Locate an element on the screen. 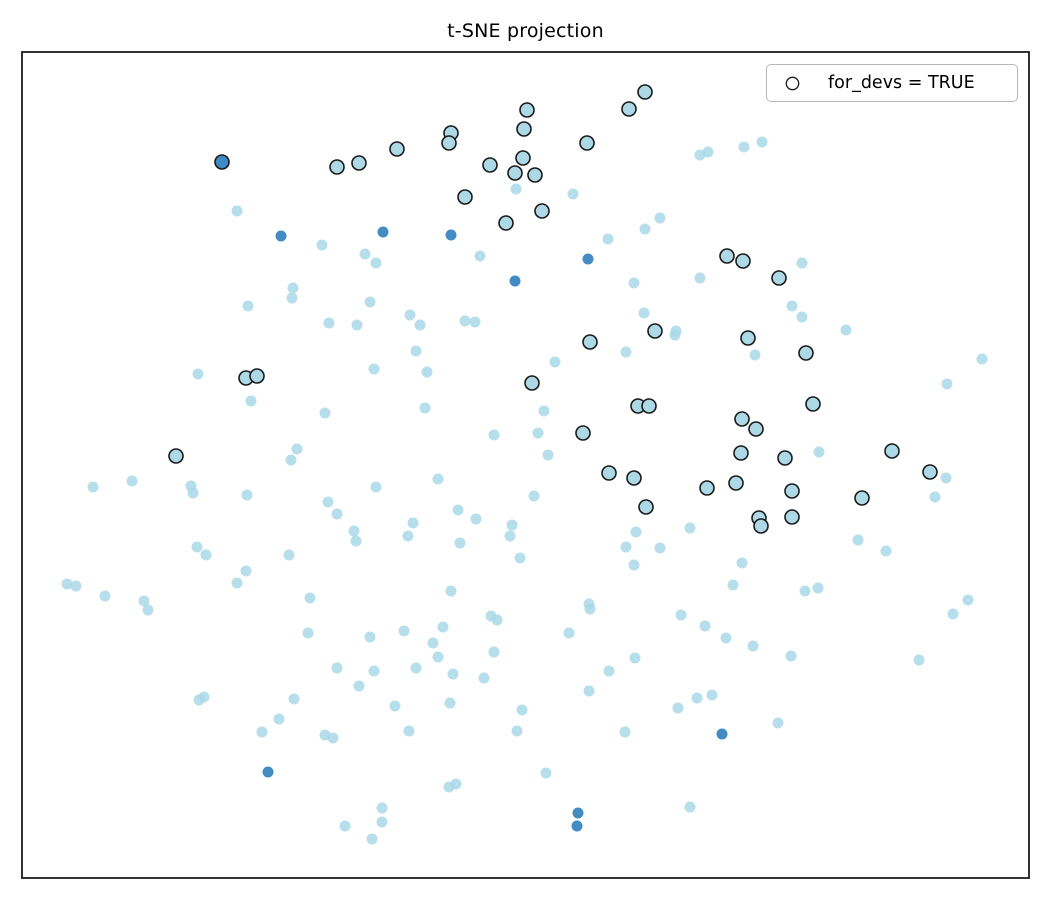 Image resolution: width=1050 pixels, height=900 pixels. chart-title: t-SNE projection is located at coordinates (525, 31).